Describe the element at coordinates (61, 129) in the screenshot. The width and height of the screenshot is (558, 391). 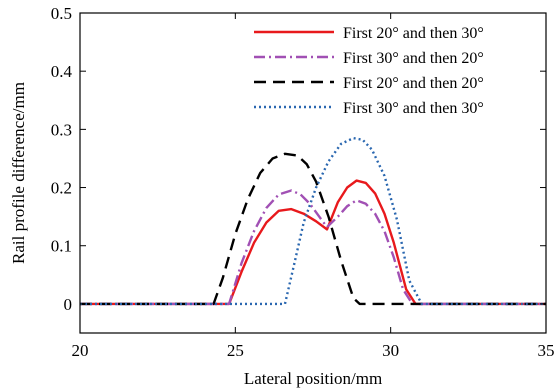
I see `y-tick-label: 0.3` at that location.